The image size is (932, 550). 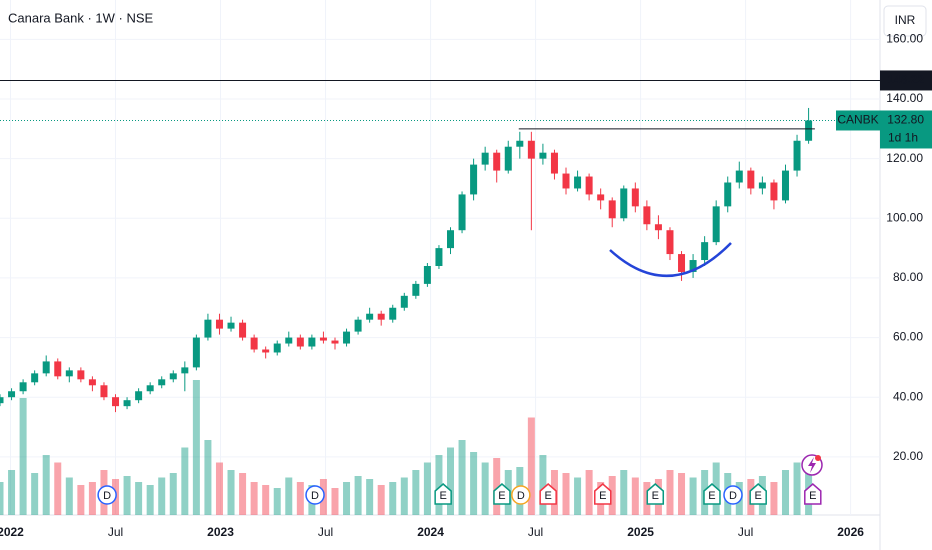 I want to click on currency-label: INR, so click(x=905, y=20).